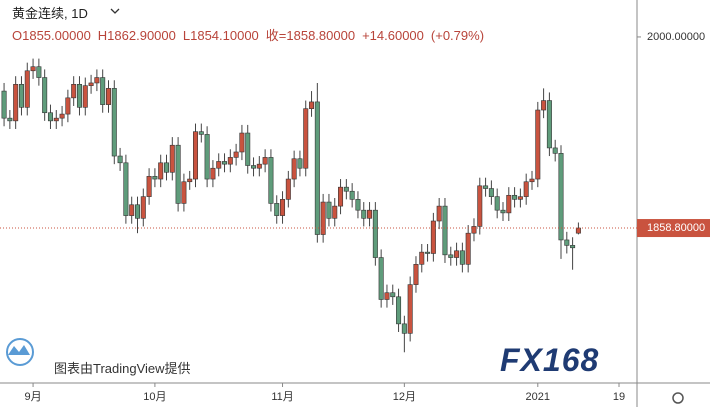 The width and height of the screenshot is (710, 407). Describe the element at coordinates (678, 398) in the screenshot. I see `settings-icon` at that location.